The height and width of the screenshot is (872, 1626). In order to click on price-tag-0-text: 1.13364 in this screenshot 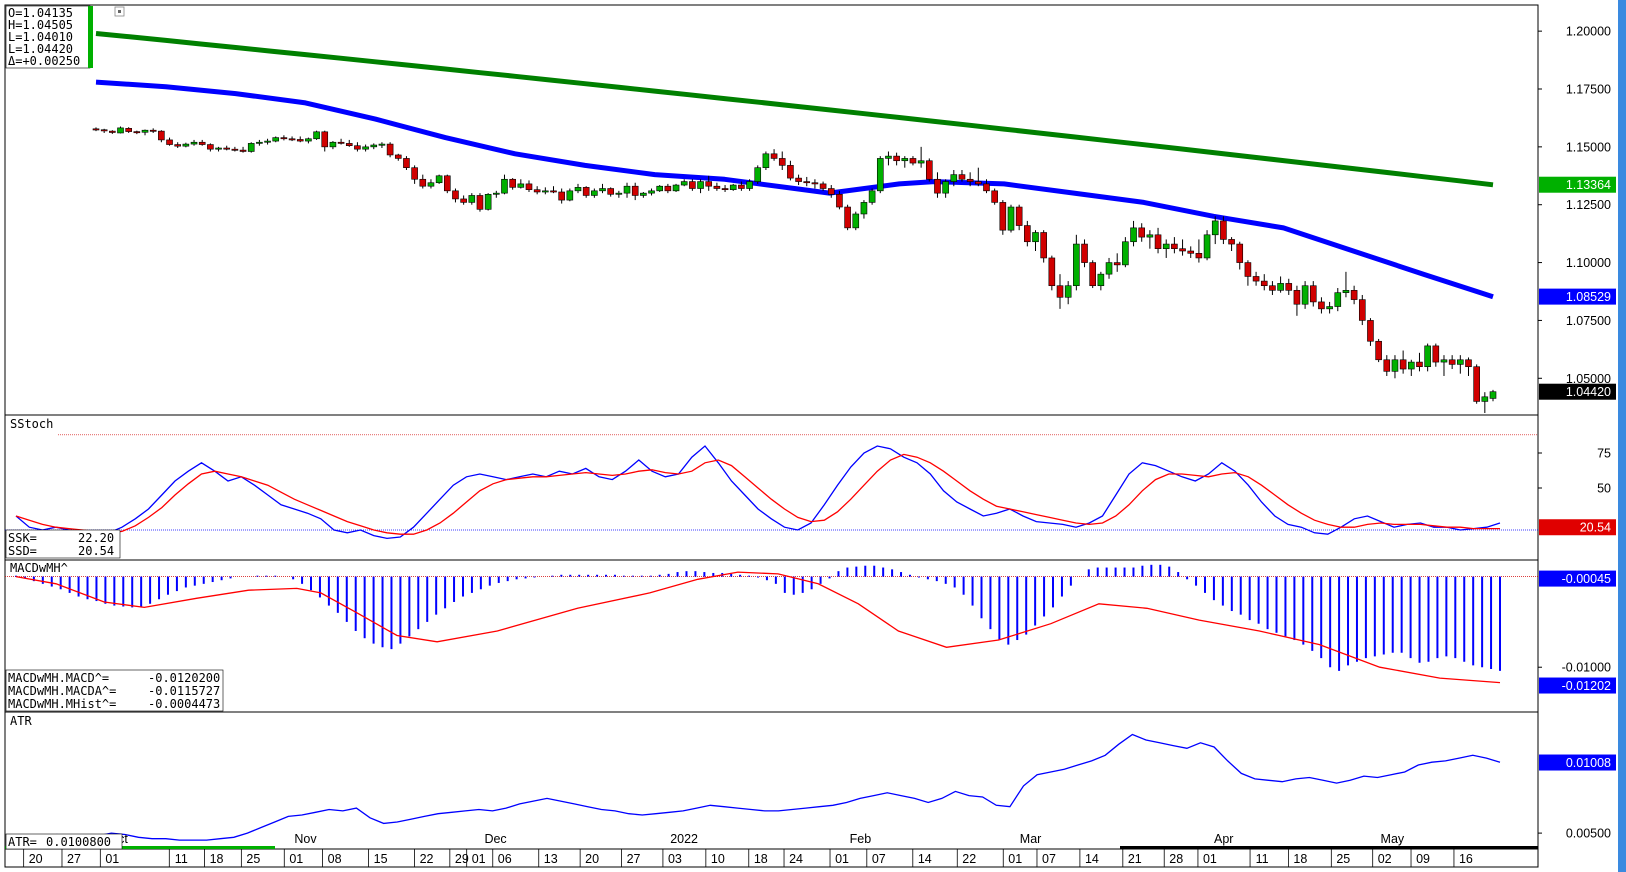, I will do `click(1588, 185)`.